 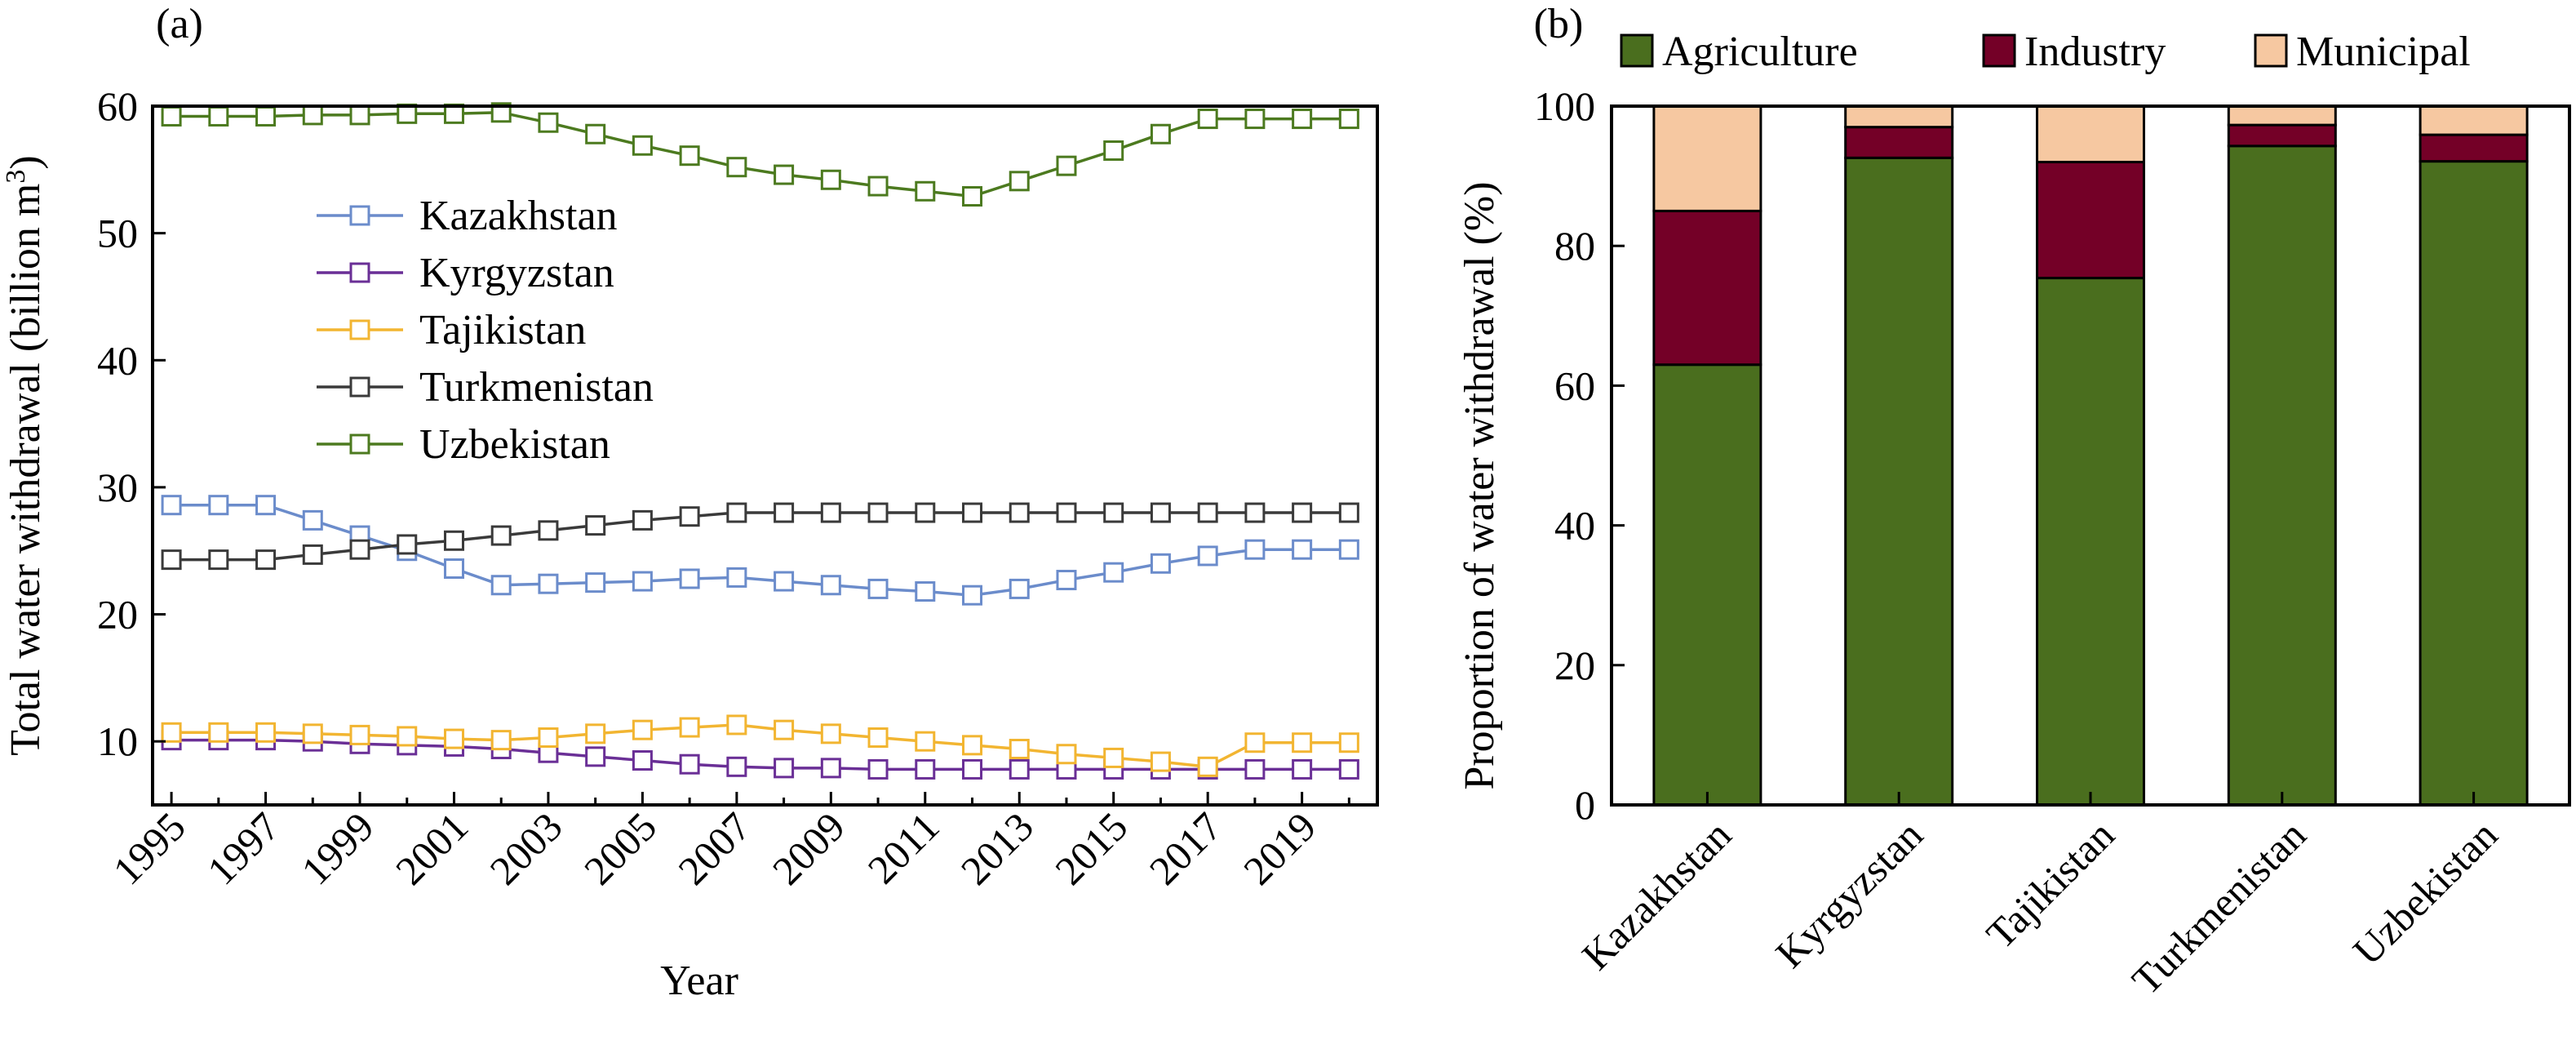 What do you see at coordinates (1760, 52) in the screenshot?
I see `panel-b-legend-label: Agriculture` at bounding box center [1760, 52].